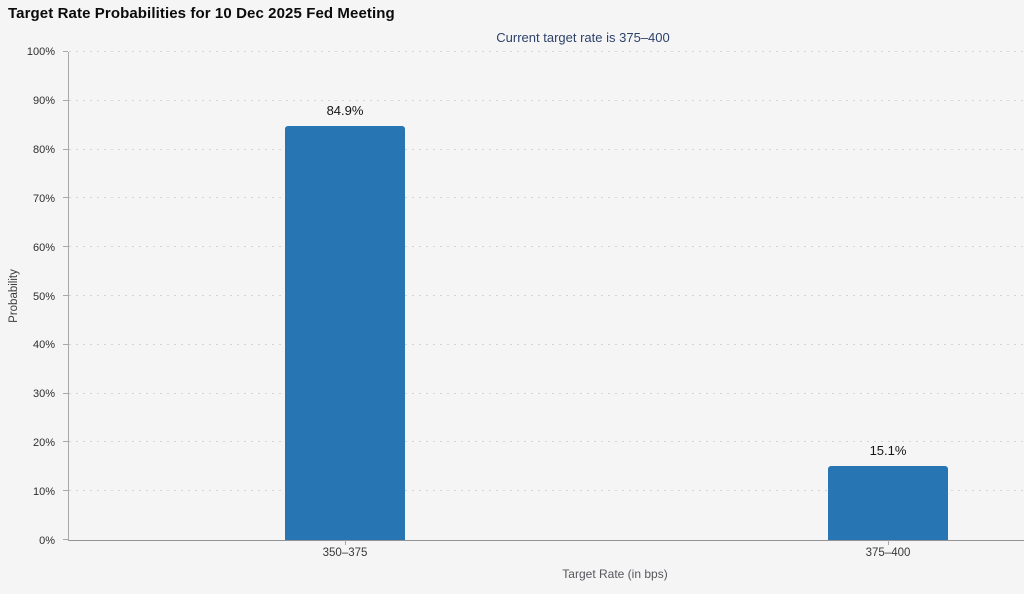 Image resolution: width=1024 pixels, height=594 pixels. I want to click on x-tick-label: 350–375, so click(345, 553).